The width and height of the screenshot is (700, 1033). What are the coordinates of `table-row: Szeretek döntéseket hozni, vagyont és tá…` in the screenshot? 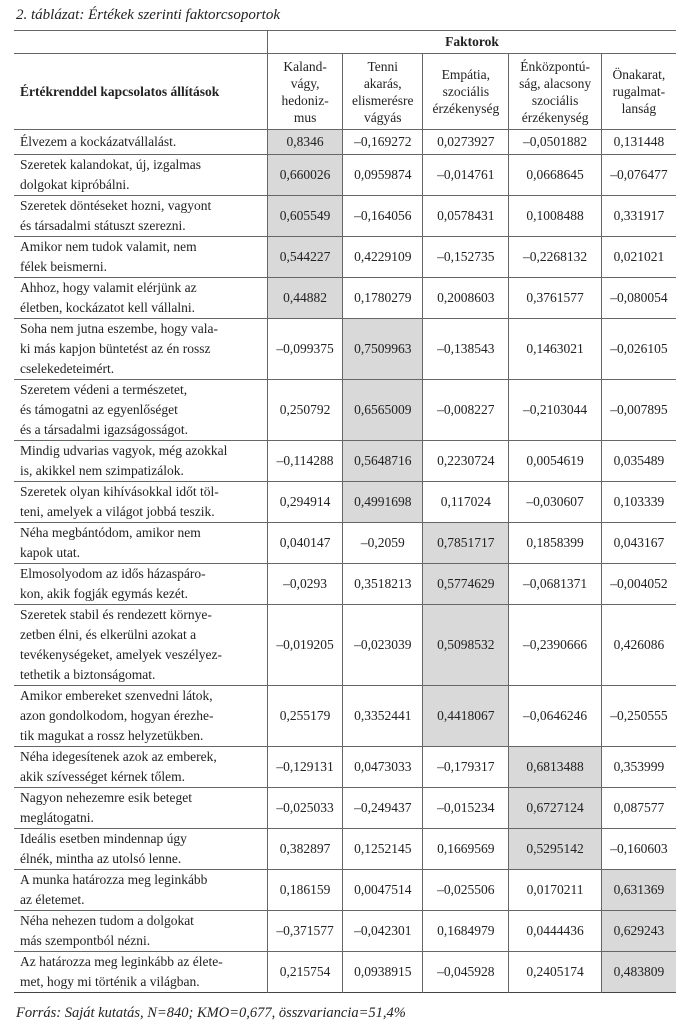 It's located at (345, 216).